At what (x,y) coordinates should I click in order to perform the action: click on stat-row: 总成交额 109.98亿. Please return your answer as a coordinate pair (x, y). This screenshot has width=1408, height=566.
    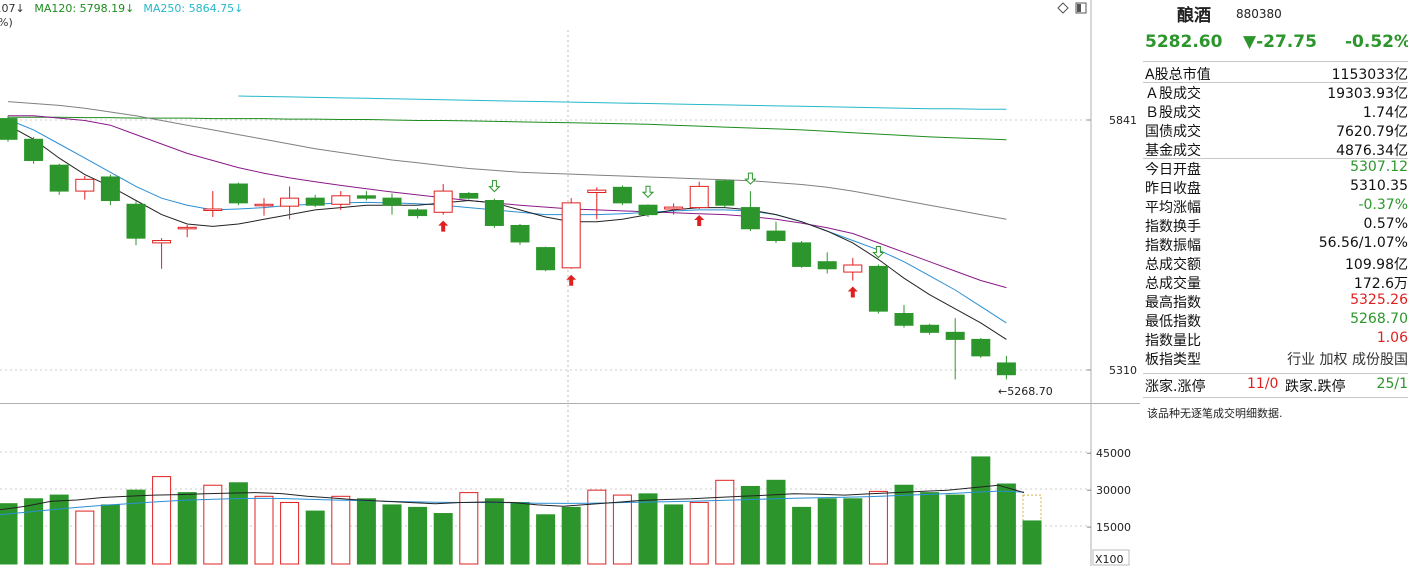
    Looking at the image, I should click on (1275, 263).